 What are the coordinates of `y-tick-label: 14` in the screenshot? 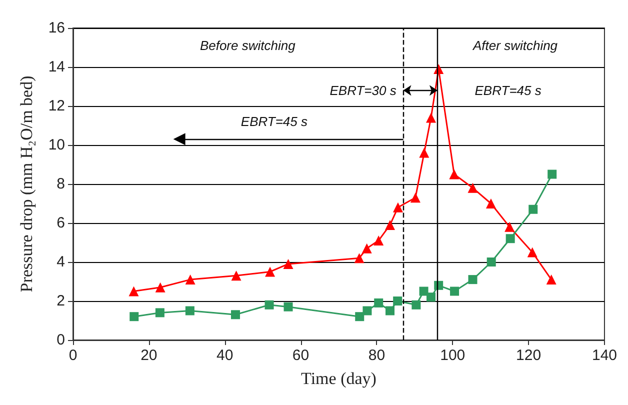 It's located at (56, 67).